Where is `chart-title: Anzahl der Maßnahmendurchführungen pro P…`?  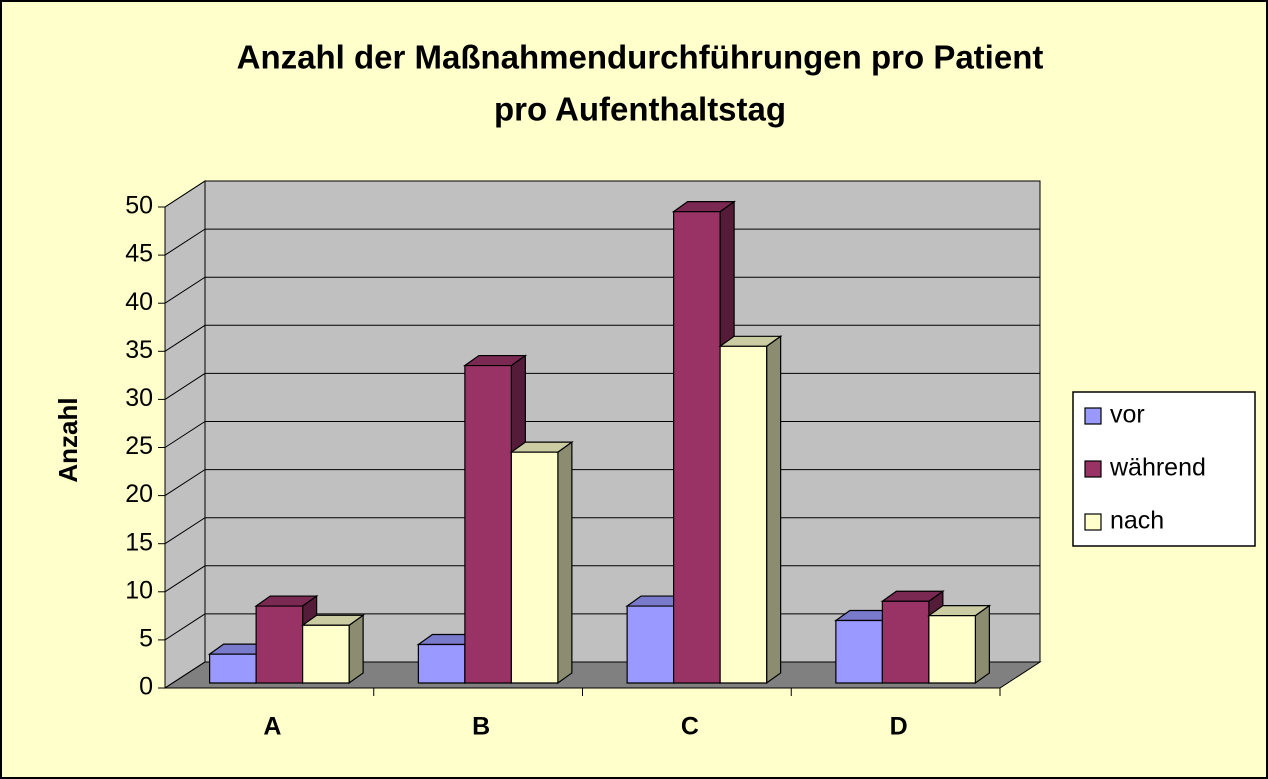 chart-title: Anzahl der Maßnahmendurchführungen pro P… is located at coordinates (640, 57).